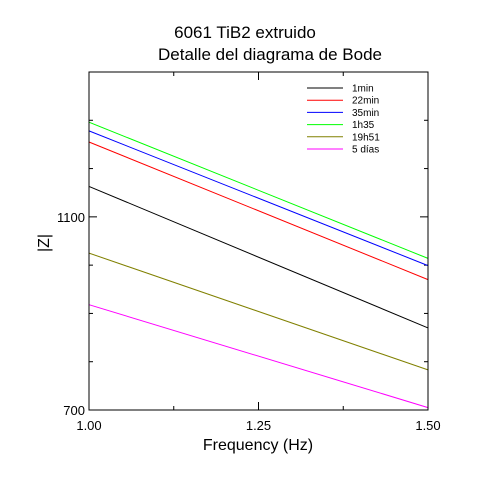 This screenshot has height=500, width=500. Describe the element at coordinates (363, 89) in the screenshot. I see `legend-label: 1min` at that location.